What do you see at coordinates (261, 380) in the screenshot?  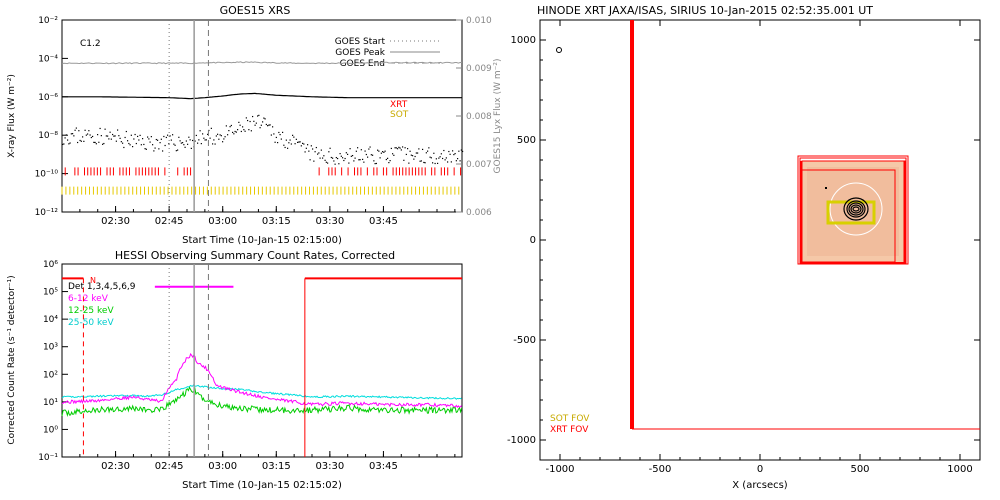 I see `hessi-series-6-12-kev-line` at bounding box center [261, 380].